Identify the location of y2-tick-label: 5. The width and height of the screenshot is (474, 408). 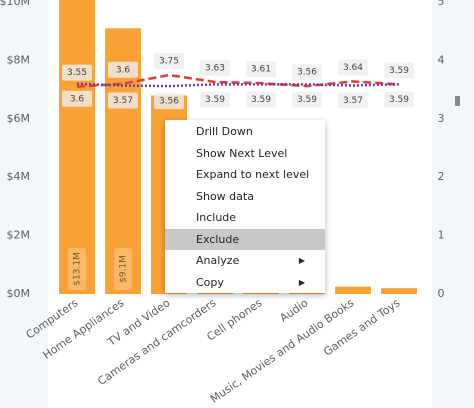
(441, 4).